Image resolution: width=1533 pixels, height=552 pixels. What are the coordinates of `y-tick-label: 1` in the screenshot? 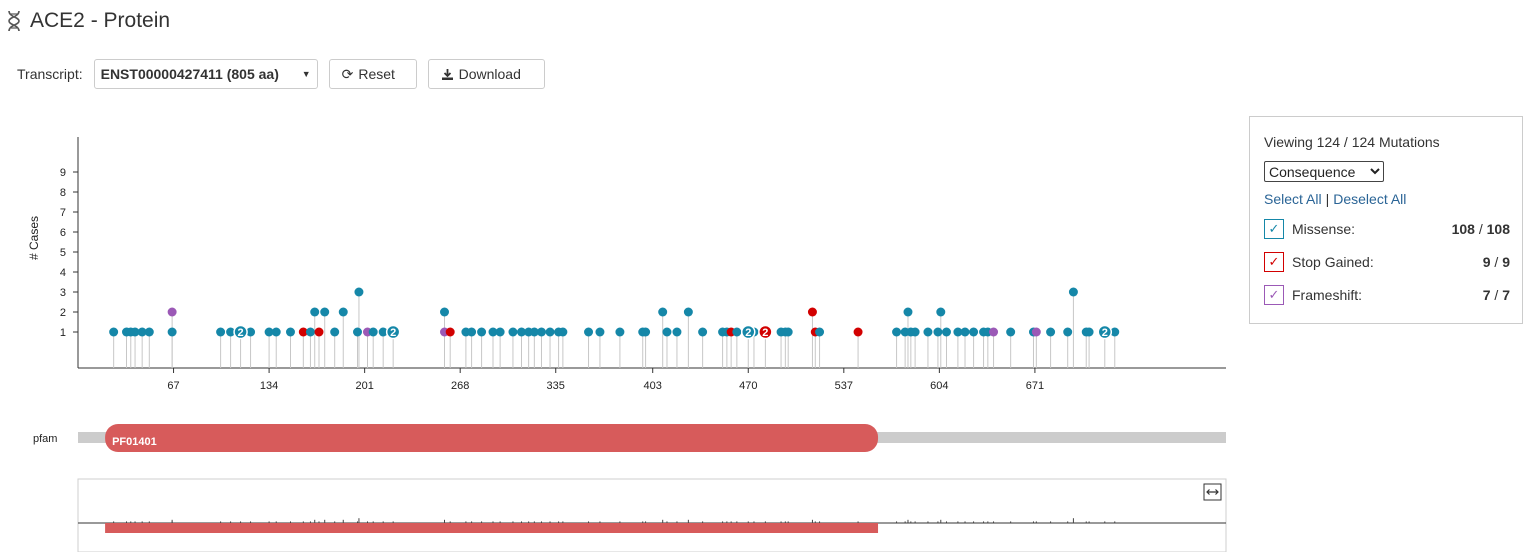 It's located at (63, 333).